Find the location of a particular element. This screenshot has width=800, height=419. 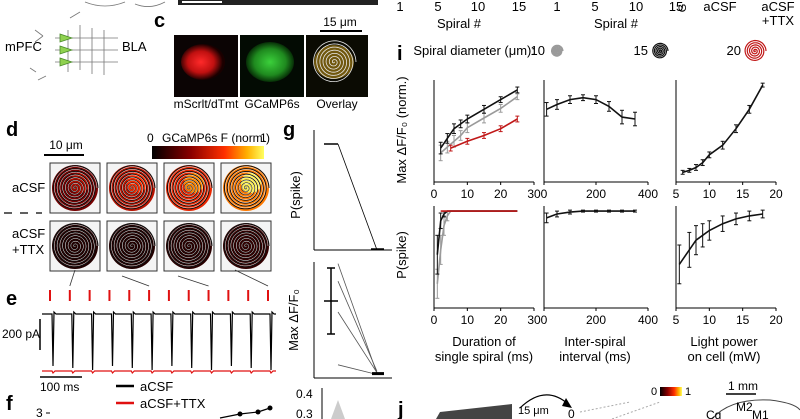

panel-g-mid: Max ΔF/F₀ is located at coordinates (339, 320).